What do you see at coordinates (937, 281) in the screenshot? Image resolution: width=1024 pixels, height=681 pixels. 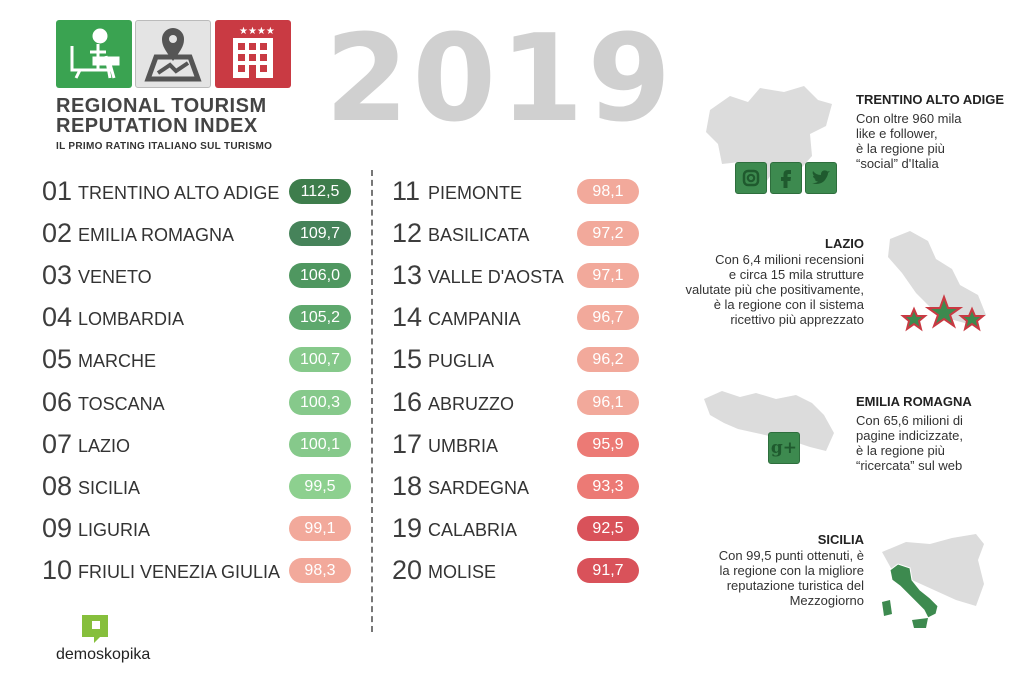 I see `lazio-map` at bounding box center [937, 281].